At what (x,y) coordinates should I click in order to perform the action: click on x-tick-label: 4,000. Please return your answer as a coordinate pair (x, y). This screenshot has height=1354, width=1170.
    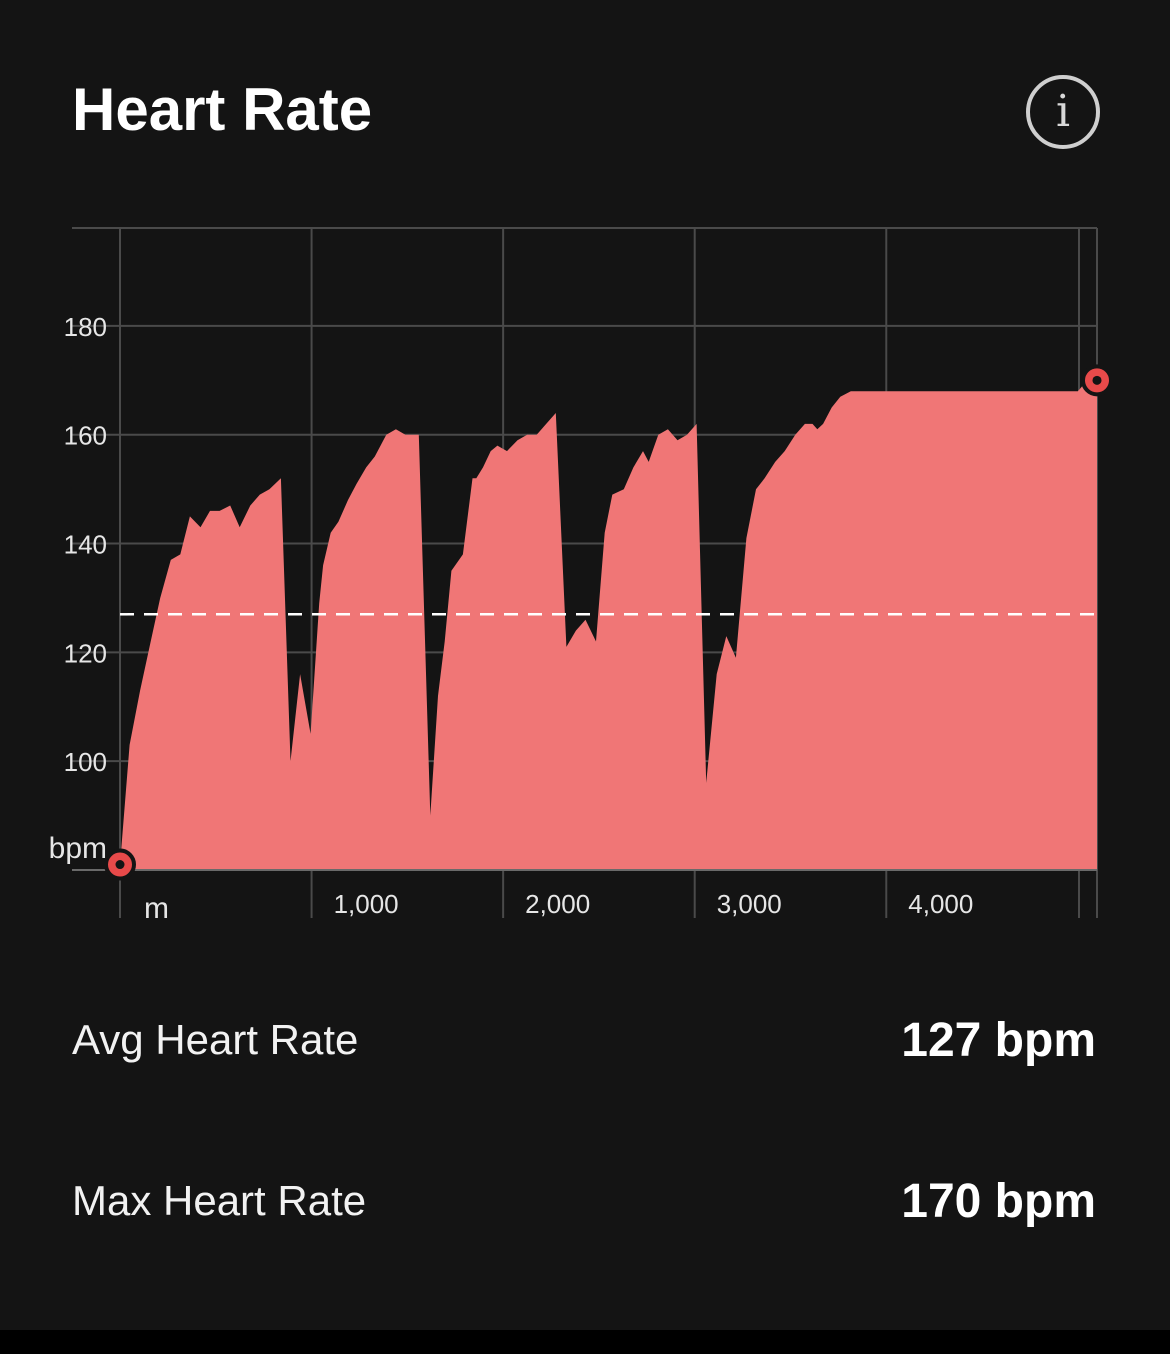
    Looking at the image, I should click on (940, 904).